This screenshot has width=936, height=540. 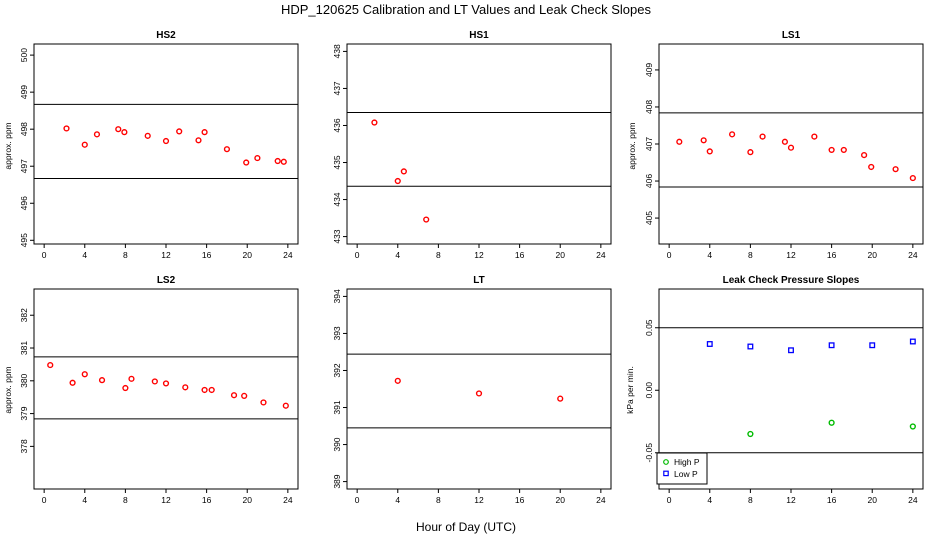 I want to click on figure-xlabel: Hour of Day (UTC), so click(x=466, y=527).